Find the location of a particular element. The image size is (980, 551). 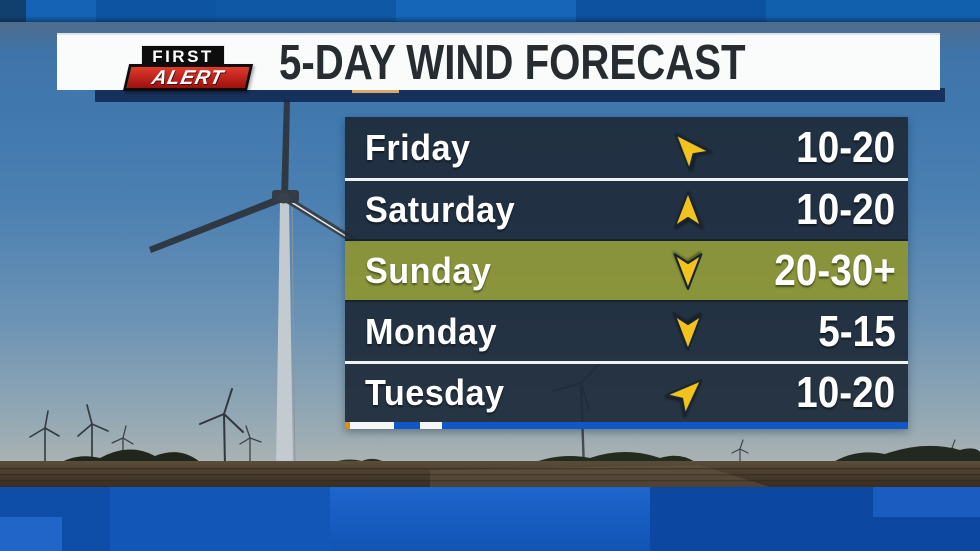

page-title: 5-DAY WIND FORECAST is located at coordinates (512, 63).